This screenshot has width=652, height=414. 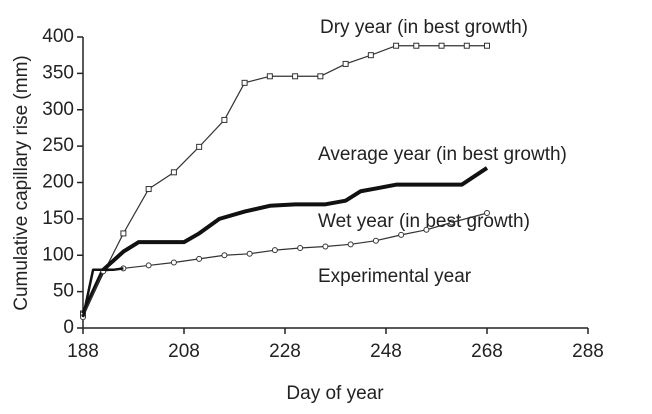 What do you see at coordinates (442, 154) in the screenshot?
I see `series-label: Average year (in best growth)` at bounding box center [442, 154].